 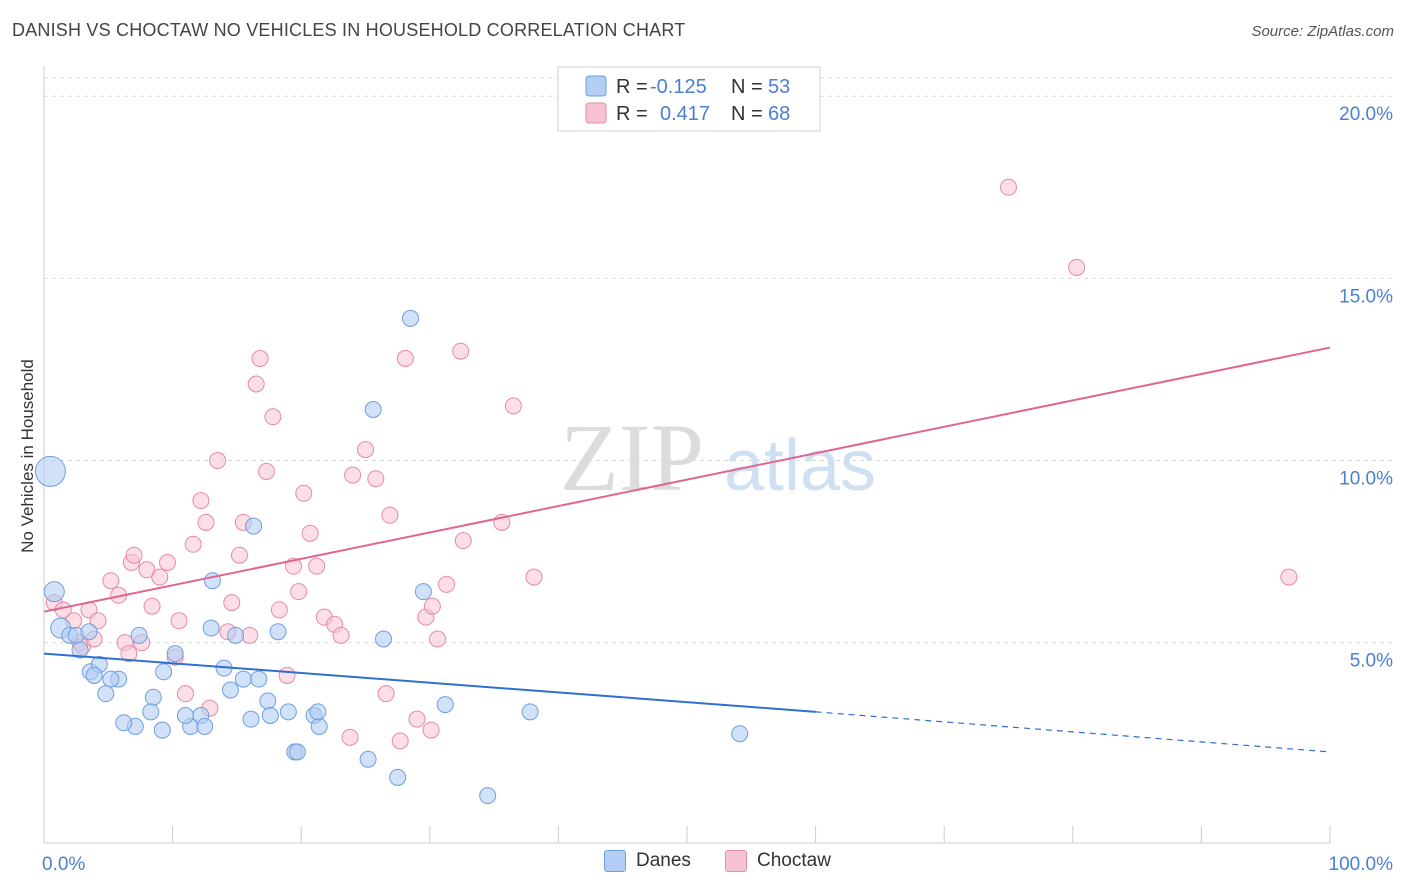 What do you see at coordinates (63, 864) in the screenshot?
I see `x-tick-label: 0.0%` at bounding box center [63, 864].